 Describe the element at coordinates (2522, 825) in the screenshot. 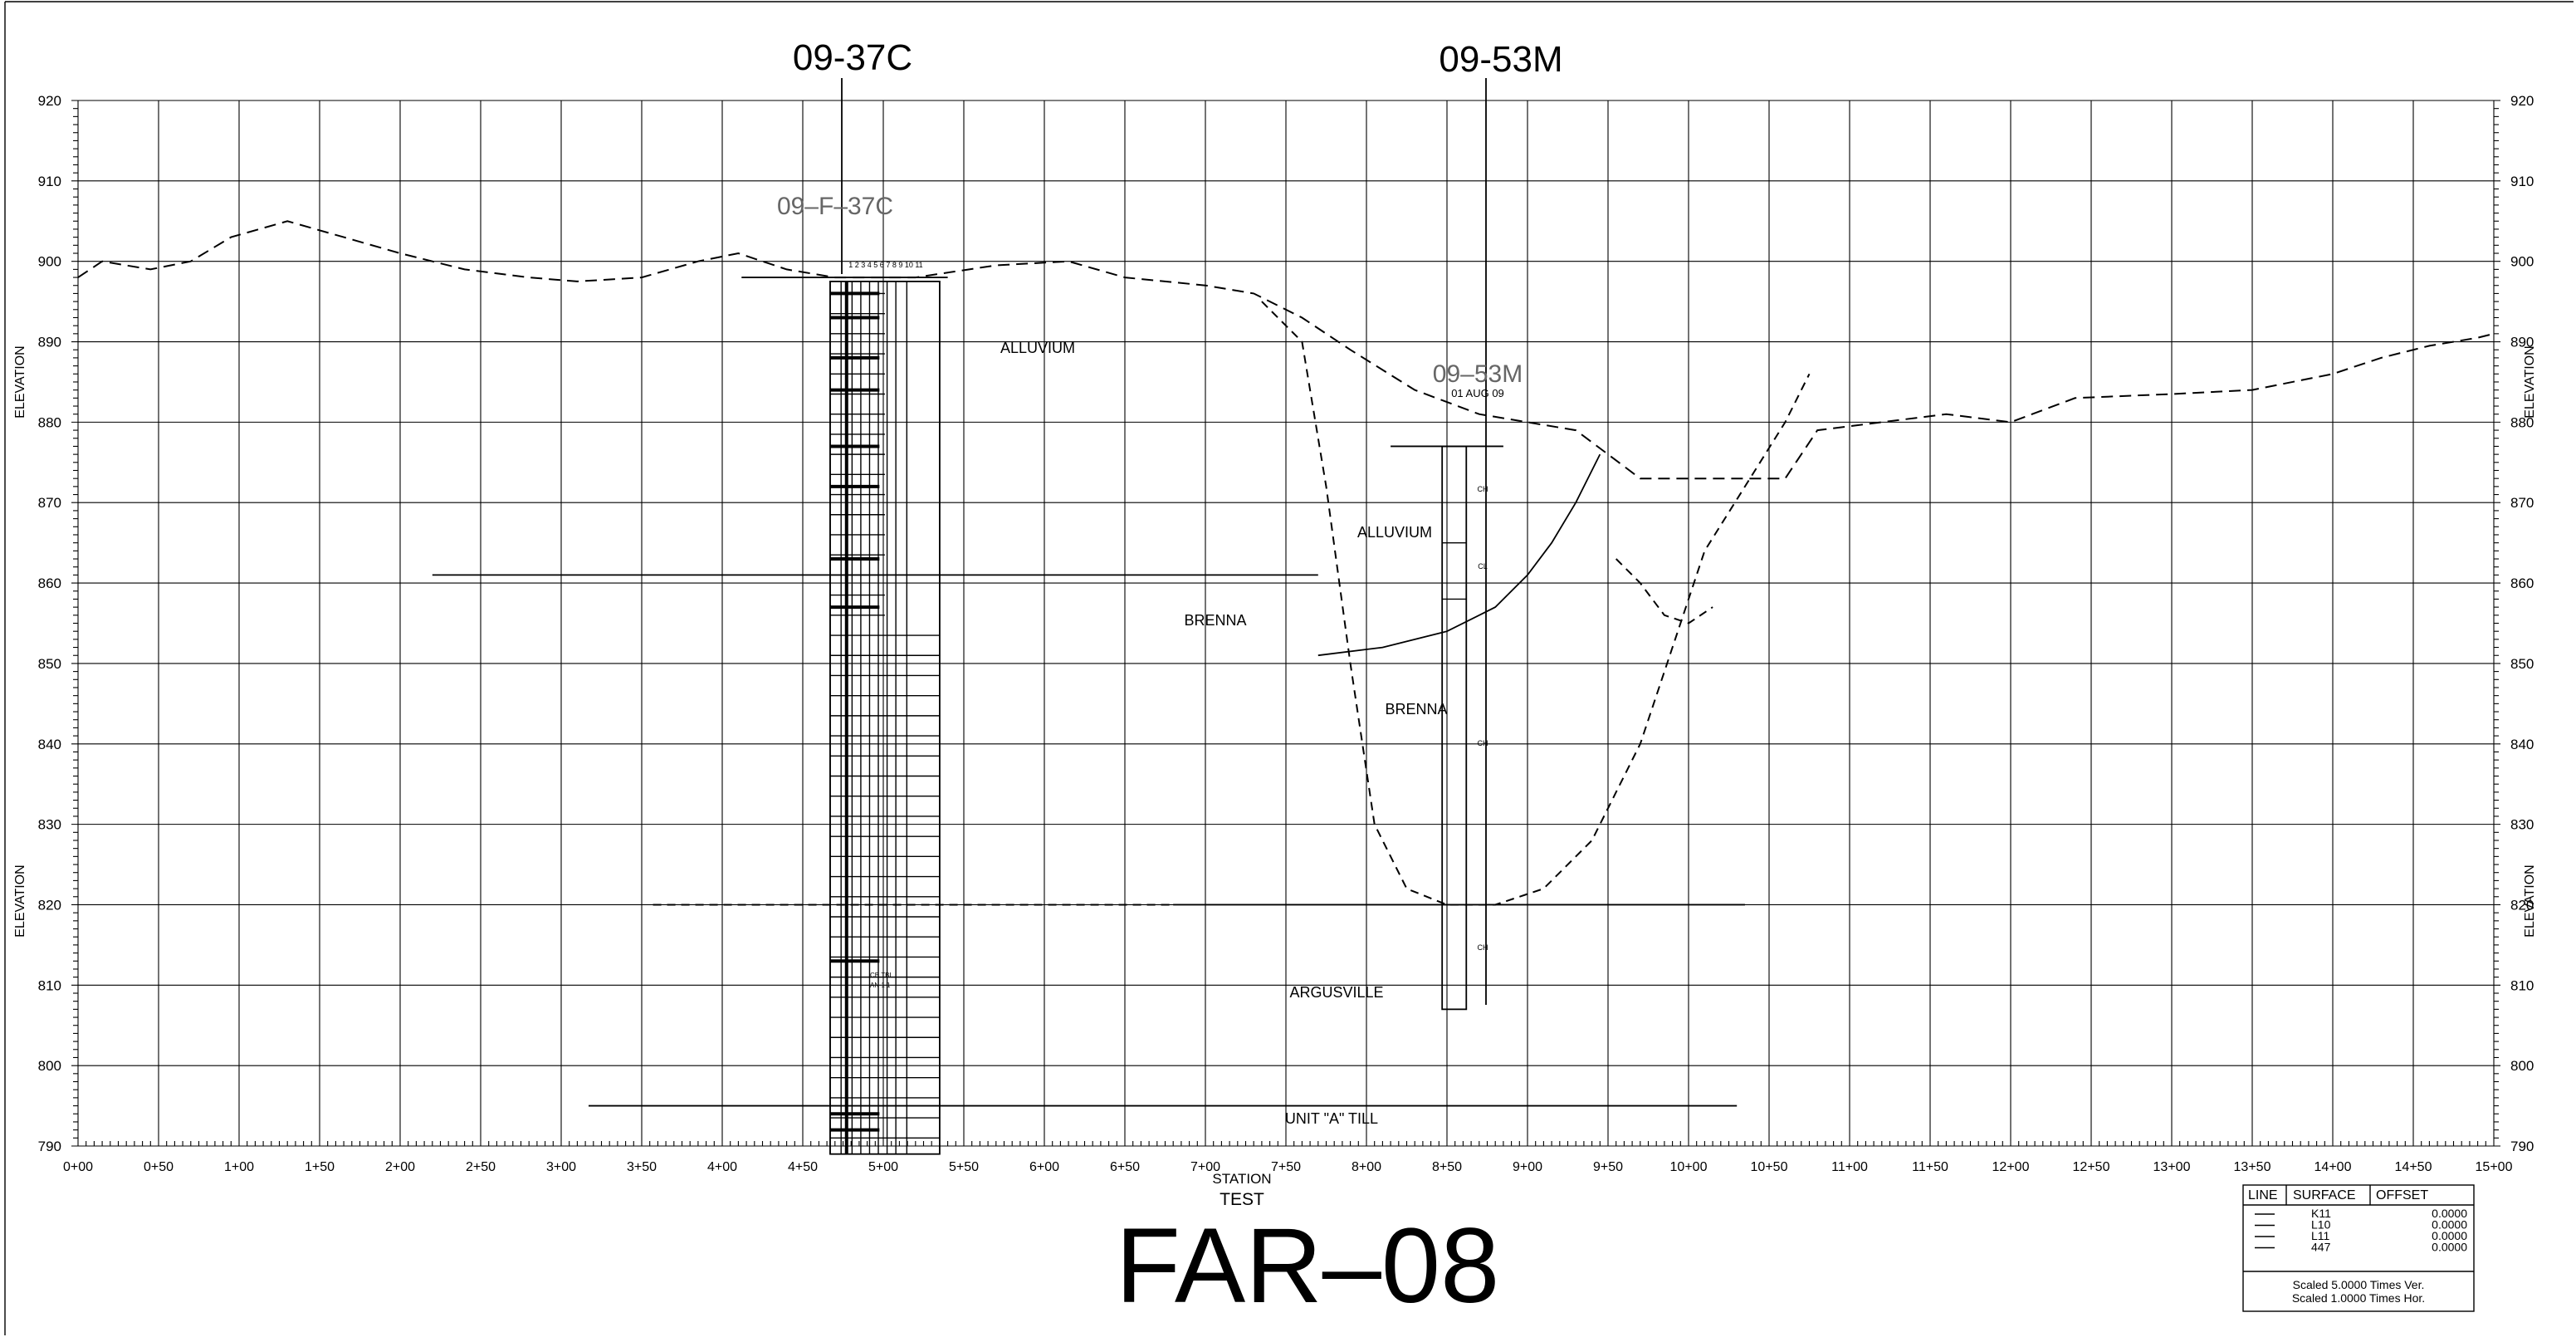

I see `elevation-tick-right: 830` at that location.